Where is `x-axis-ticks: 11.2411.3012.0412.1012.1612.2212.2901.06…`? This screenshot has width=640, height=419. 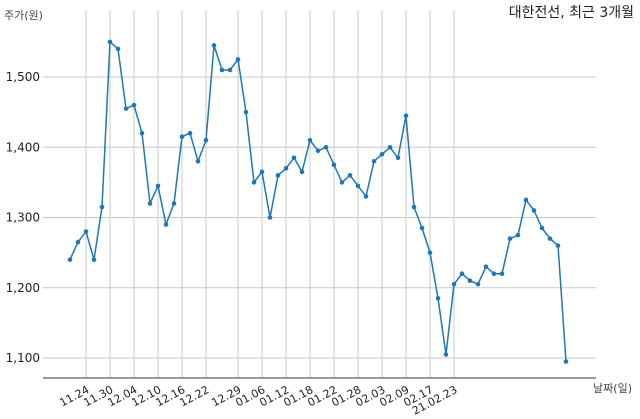 x-axis-ticks: 11.2411.3012.0412.1012.1612.2212.2901.06… is located at coordinates (258, 400).